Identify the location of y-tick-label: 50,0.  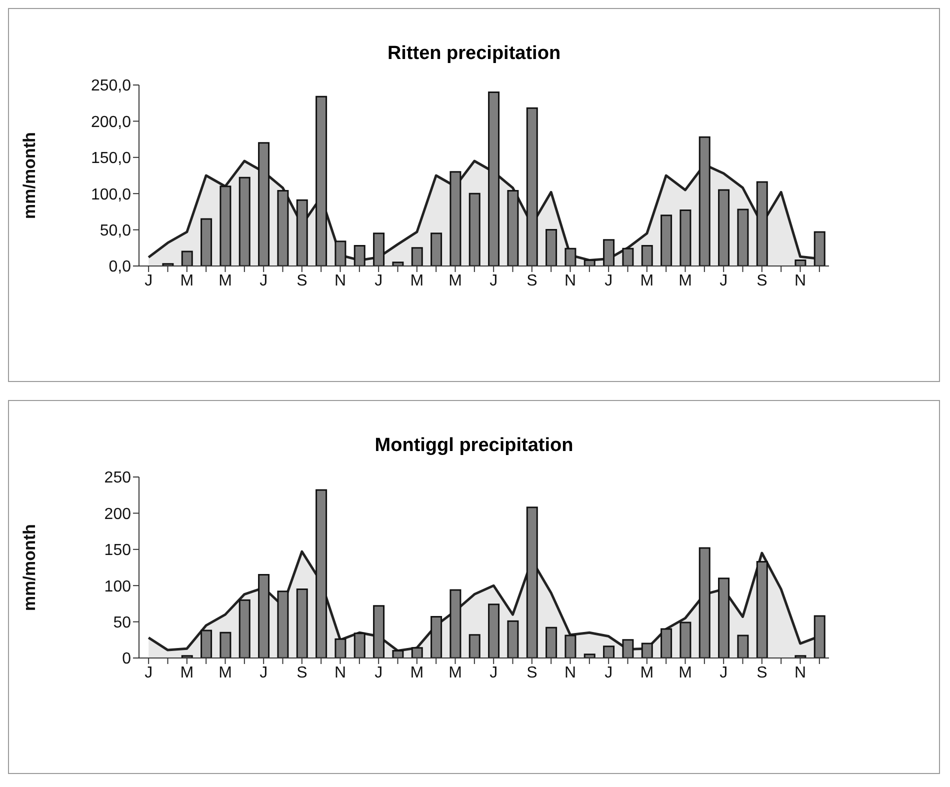
(116, 231).